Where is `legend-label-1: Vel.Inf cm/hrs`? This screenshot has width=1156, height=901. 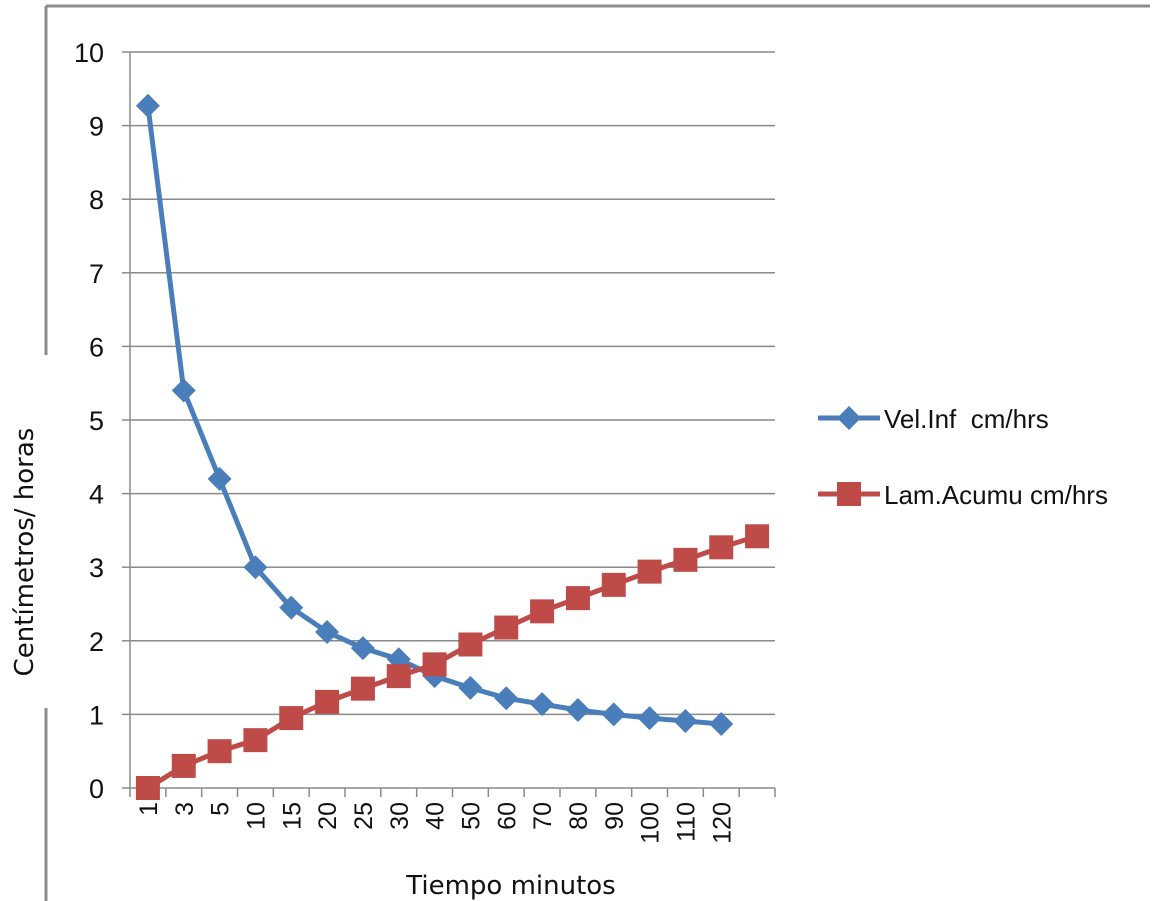 legend-label-1: Vel.Inf cm/hrs is located at coordinates (966, 419).